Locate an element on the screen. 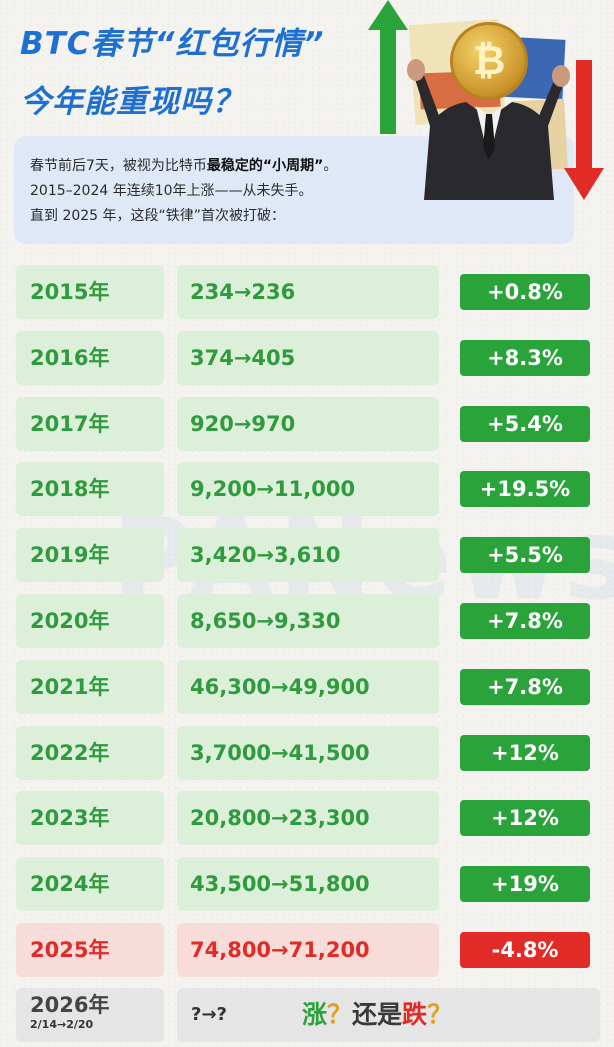 Image resolution: width=614 pixels, height=1047 pixels. price-range-cell: 374→405 is located at coordinates (308, 358).